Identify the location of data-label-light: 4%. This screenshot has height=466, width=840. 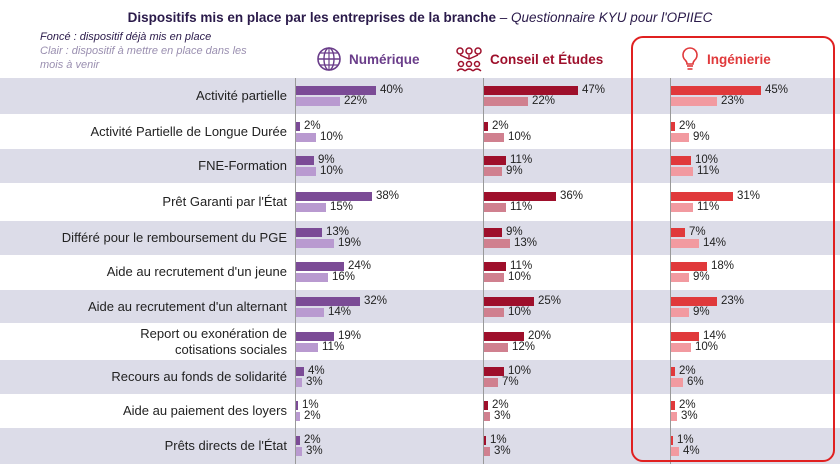
(691, 451).